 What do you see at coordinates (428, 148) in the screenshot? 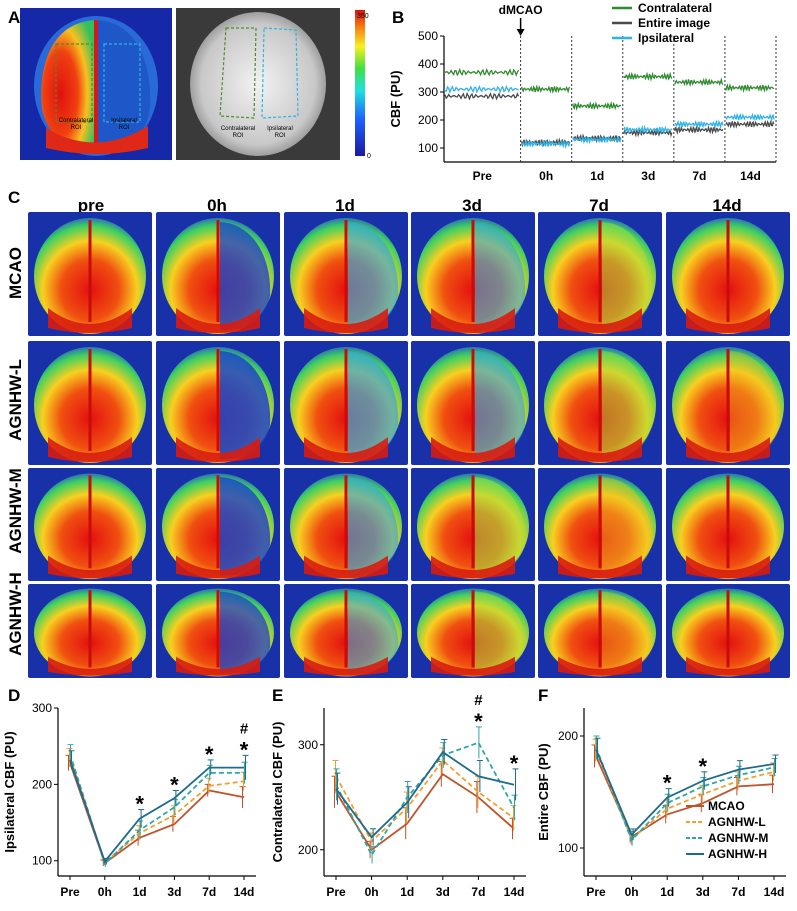
I see `b-y-tick-label-100: 100` at bounding box center [428, 148].